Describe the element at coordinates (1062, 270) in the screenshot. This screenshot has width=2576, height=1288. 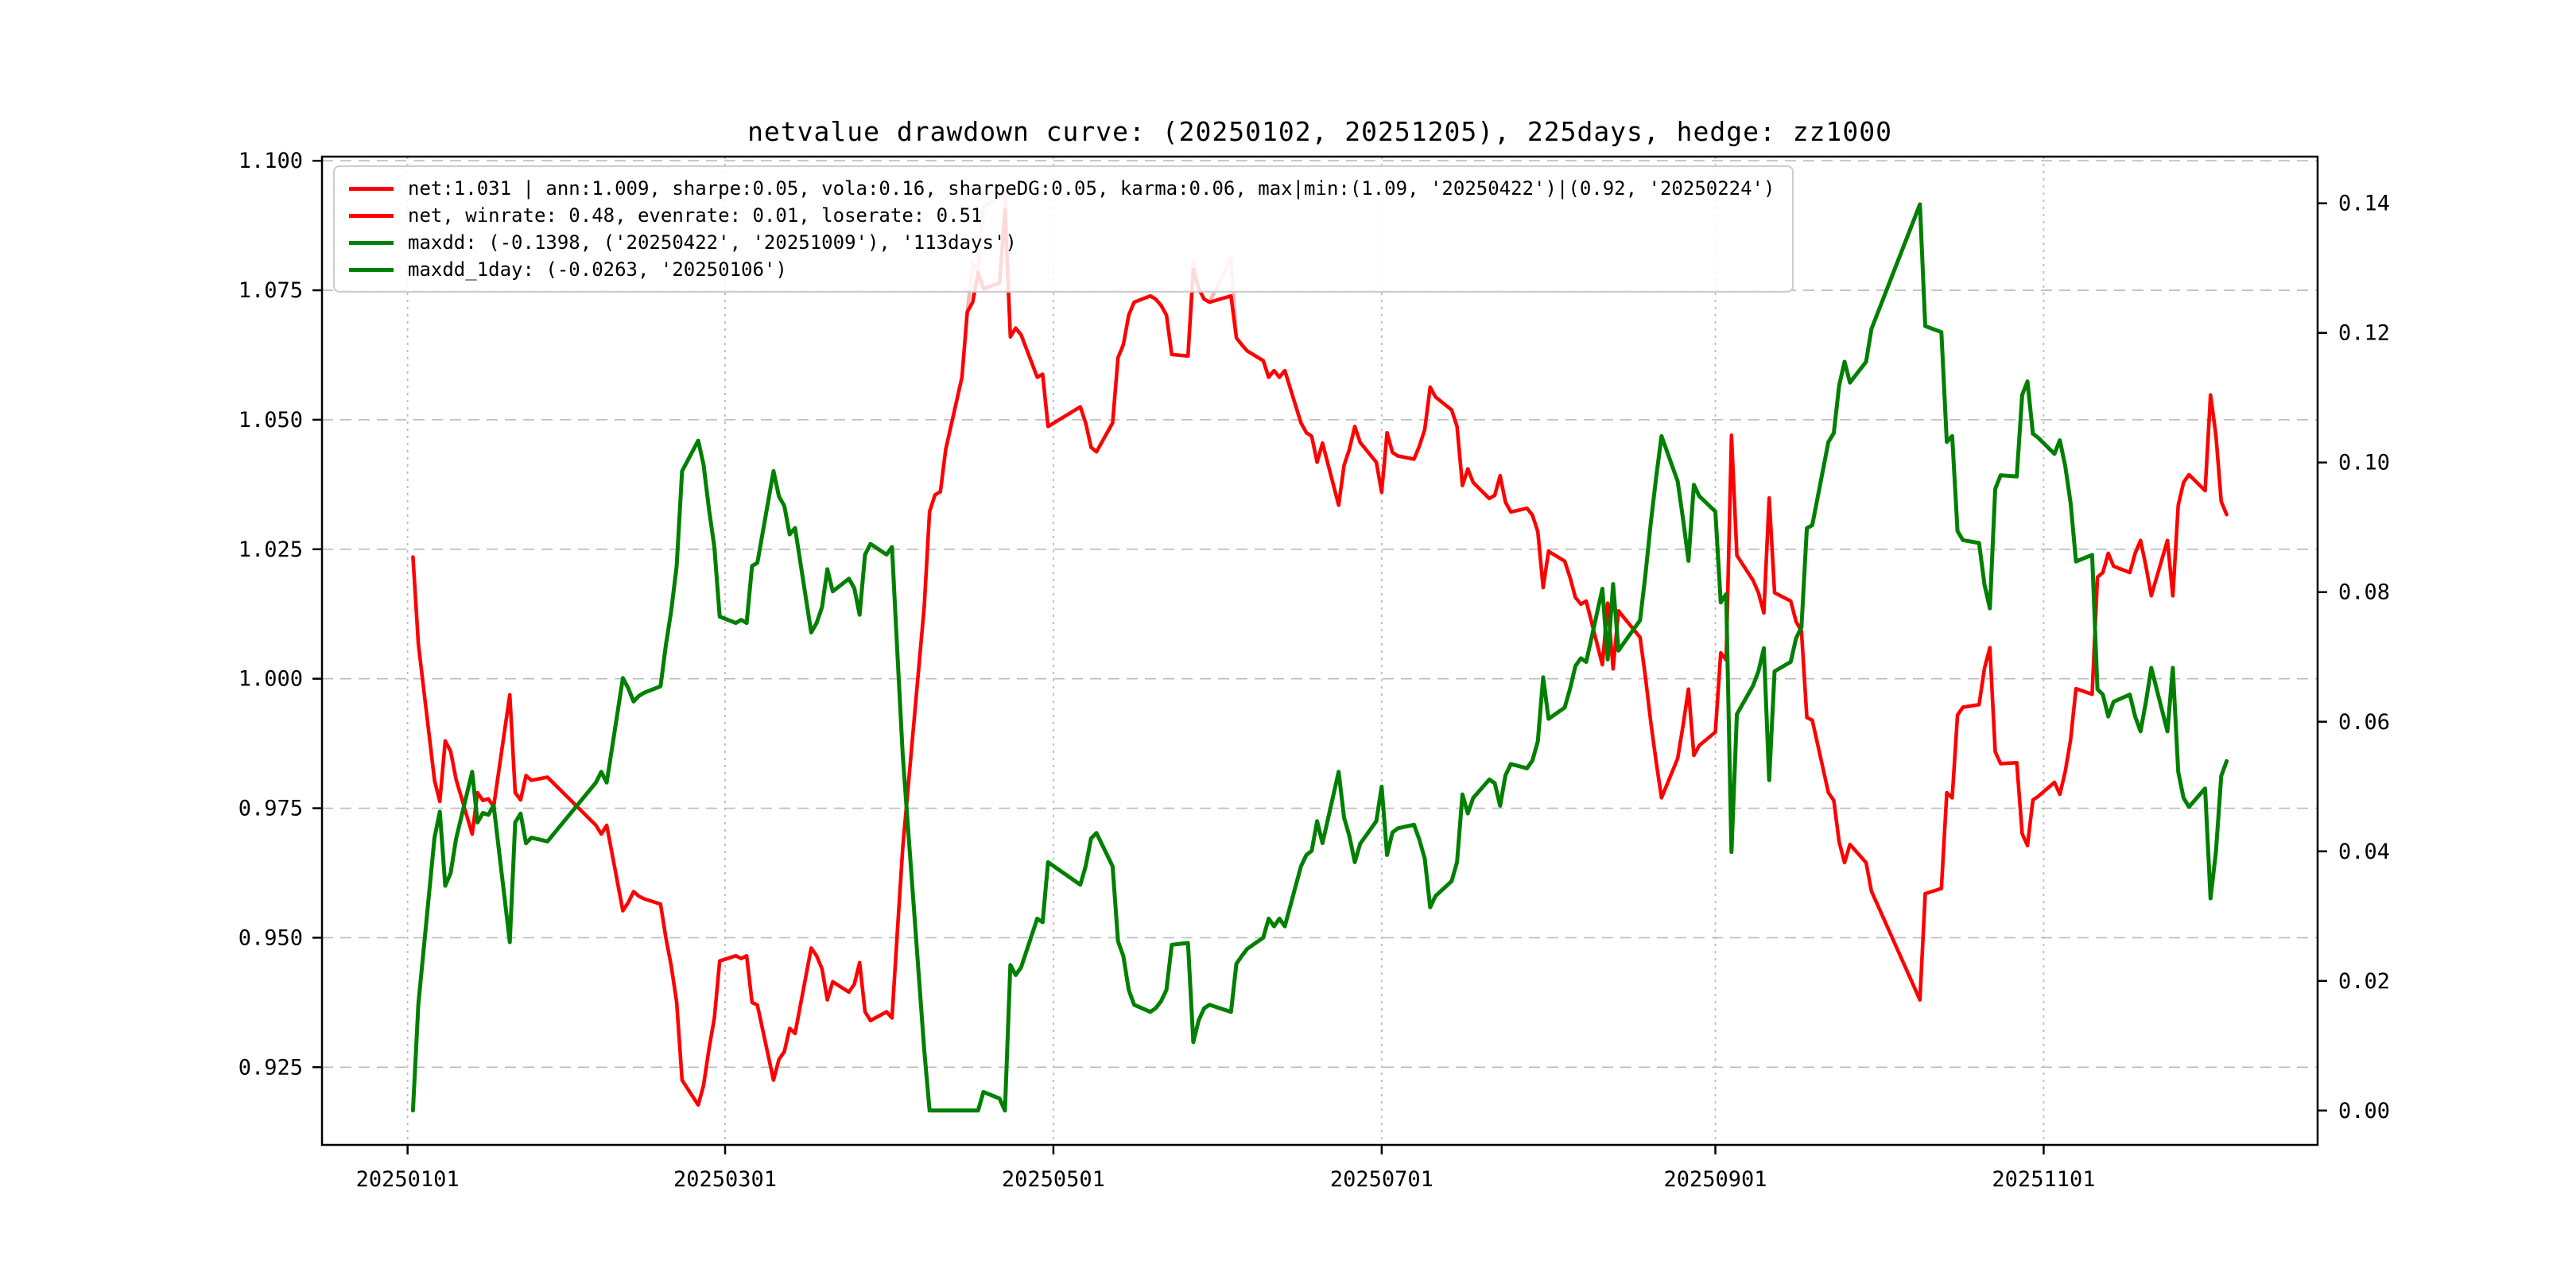
I see `legend-entry-maxdd-1day: maxdd_1day: (-0.0263, '20250106')` at that location.